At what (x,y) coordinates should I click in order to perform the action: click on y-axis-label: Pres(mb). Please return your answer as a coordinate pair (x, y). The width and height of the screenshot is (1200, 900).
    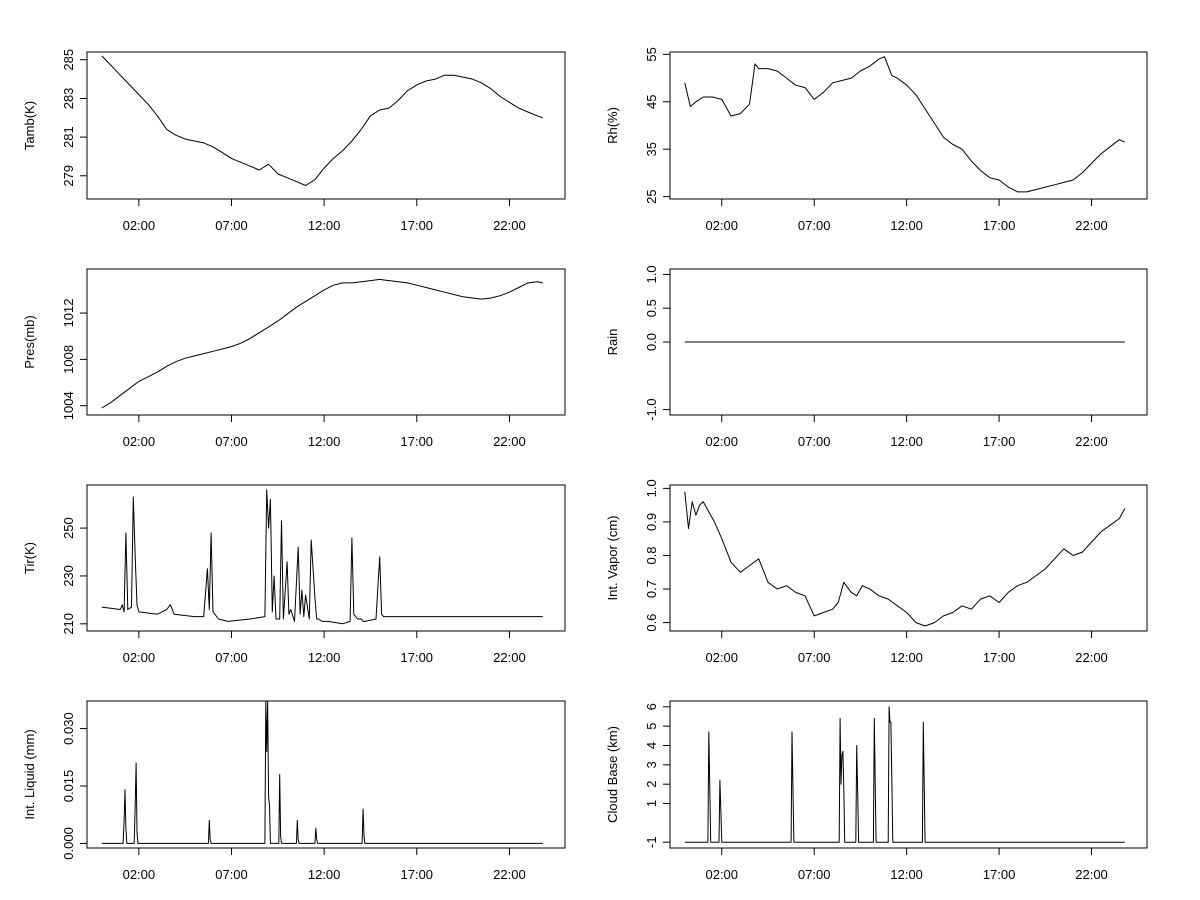
    Looking at the image, I should click on (29, 341).